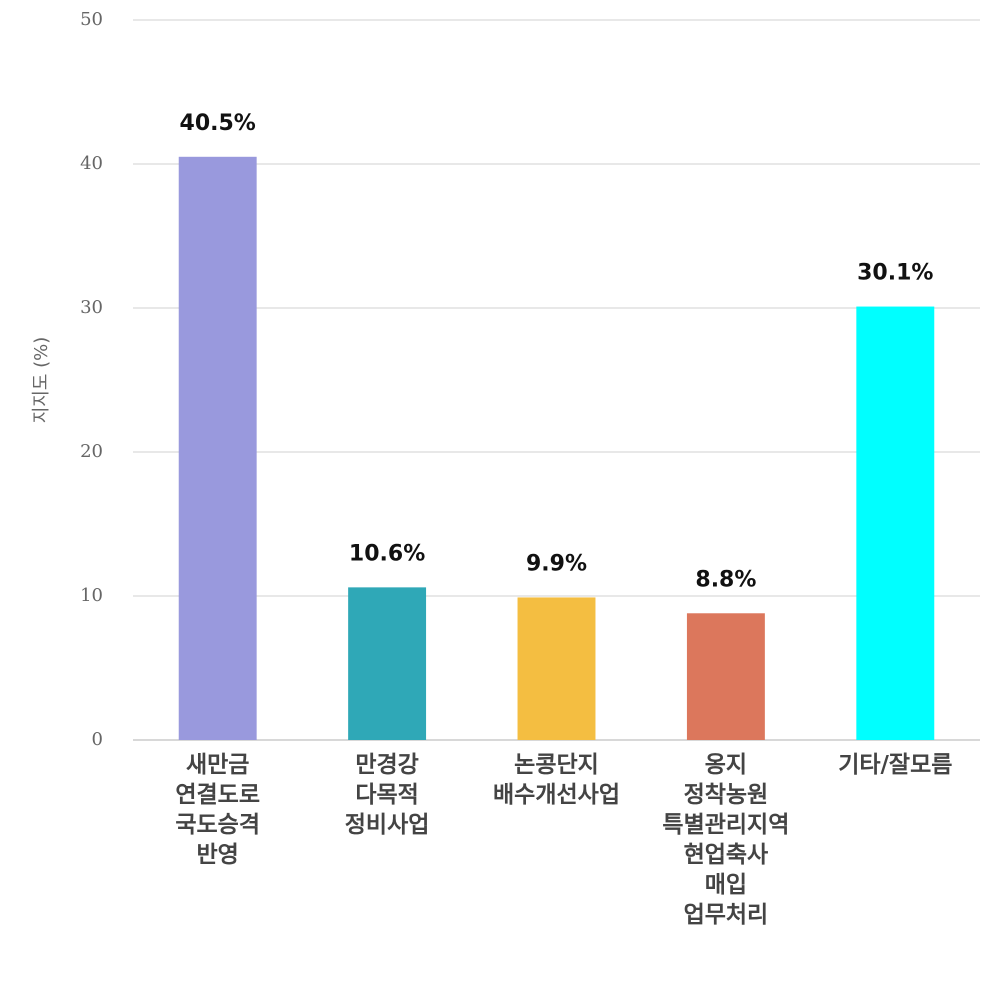 Image resolution: width=1000 pixels, height=1000 pixels. I want to click on value-label: 40.5%, so click(218, 123).